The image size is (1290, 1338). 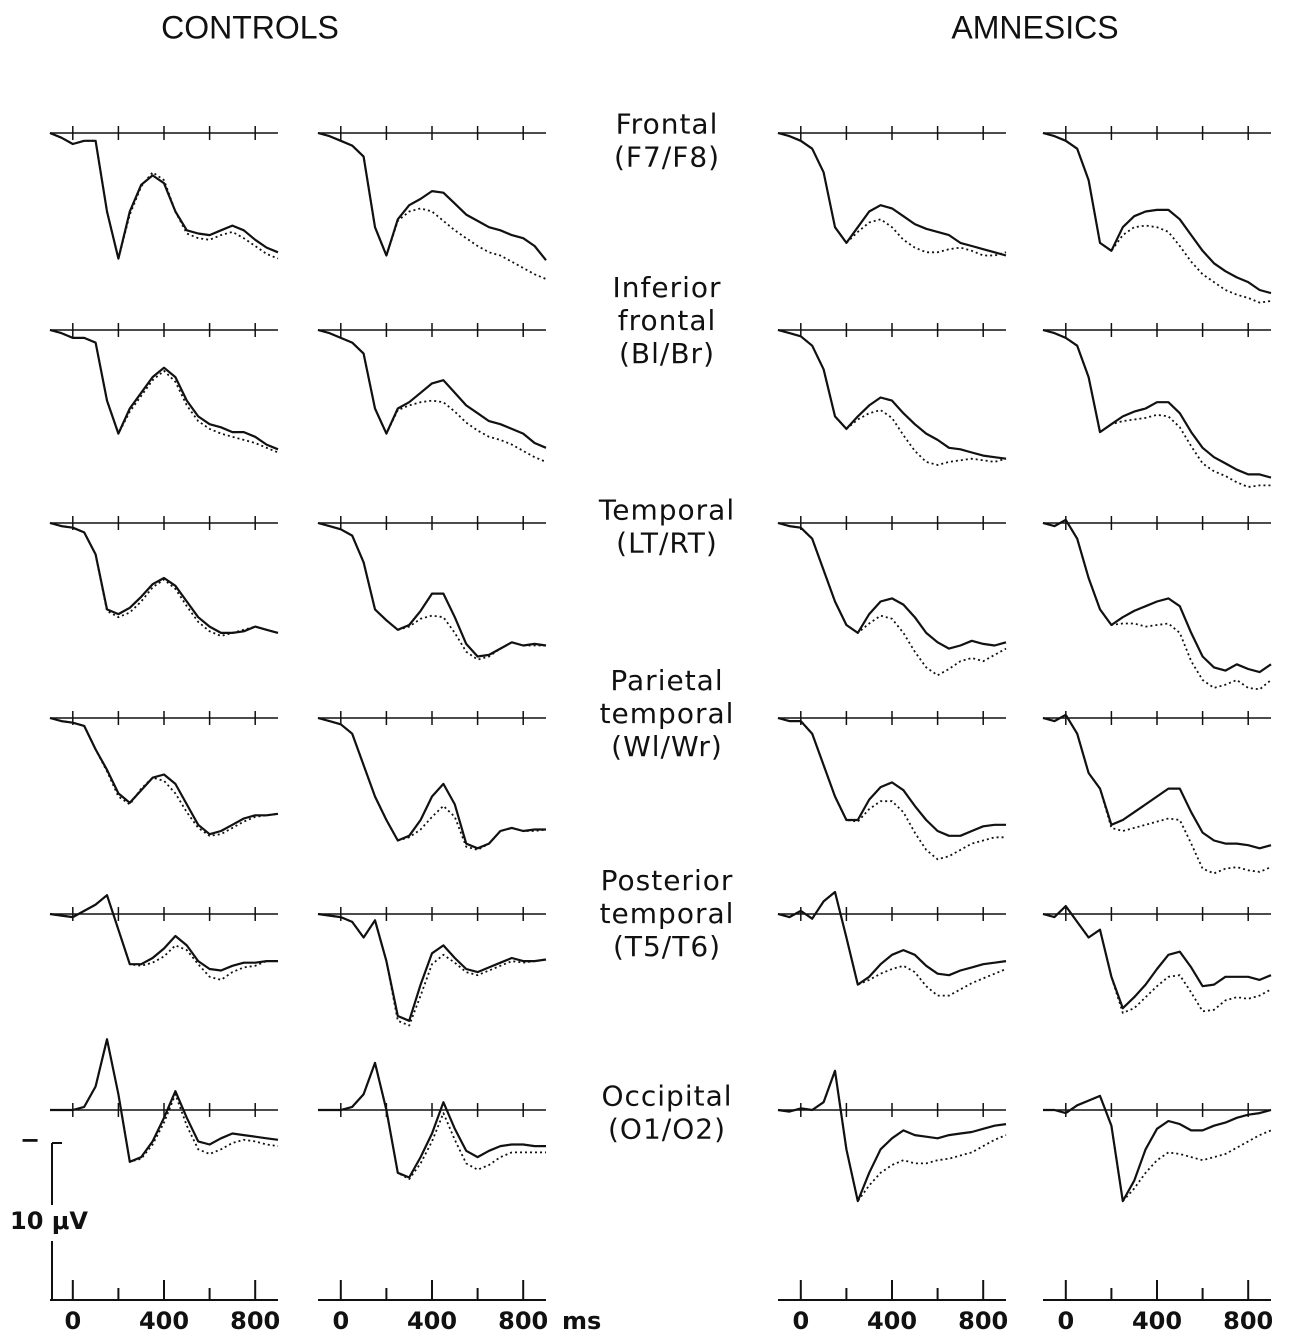 What do you see at coordinates (30, 1140) in the screenshot?
I see `scale-sign: −` at bounding box center [30, 1140].